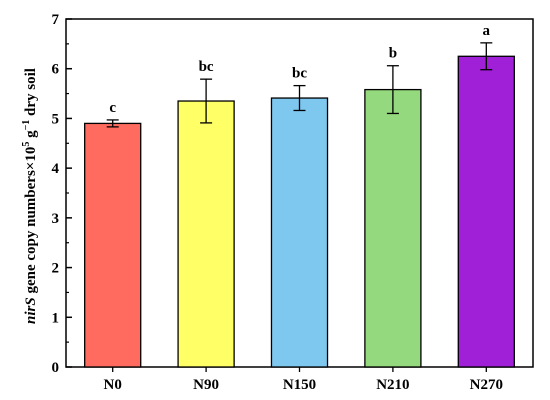 This screenshot has height=400, width=550. Describe the element at coordinates (56, 20) in the screenshot. I see `y-tick-label: 7` at that location.